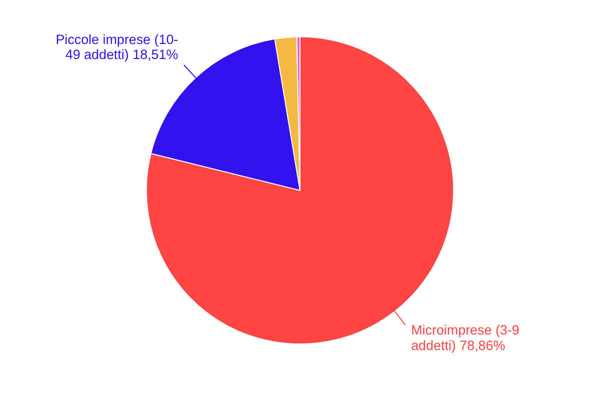  What do you see at coordinates (117, 47) in the screenshot?
I see `slice-label: Piccole imprese (10-49 addetti) 18,51%` at bounding box center [117, 47].